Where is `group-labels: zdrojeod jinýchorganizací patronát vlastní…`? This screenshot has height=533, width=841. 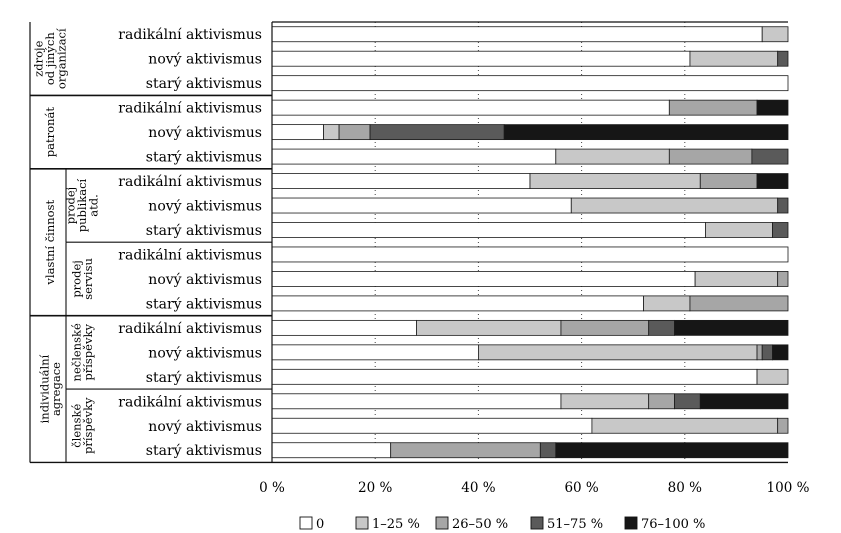
group-labels: zdrojeod jinýchorganizací patronát vlastní… is located at coordinates (66, 241).